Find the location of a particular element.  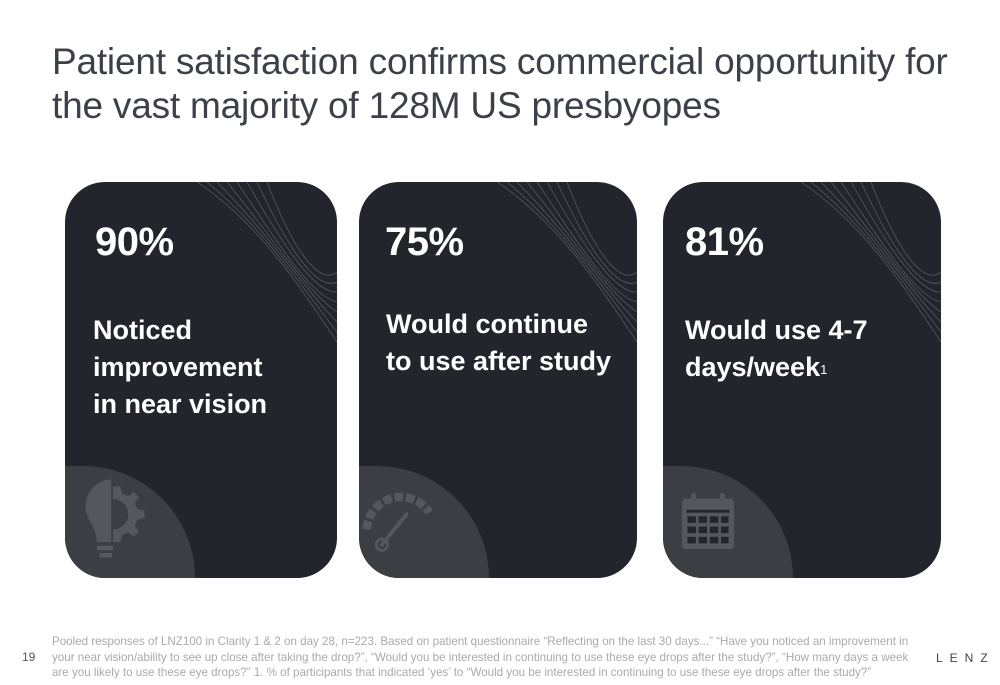

stat-description-text: Would use 4-7 days/week is located at coordinates (776, 348).